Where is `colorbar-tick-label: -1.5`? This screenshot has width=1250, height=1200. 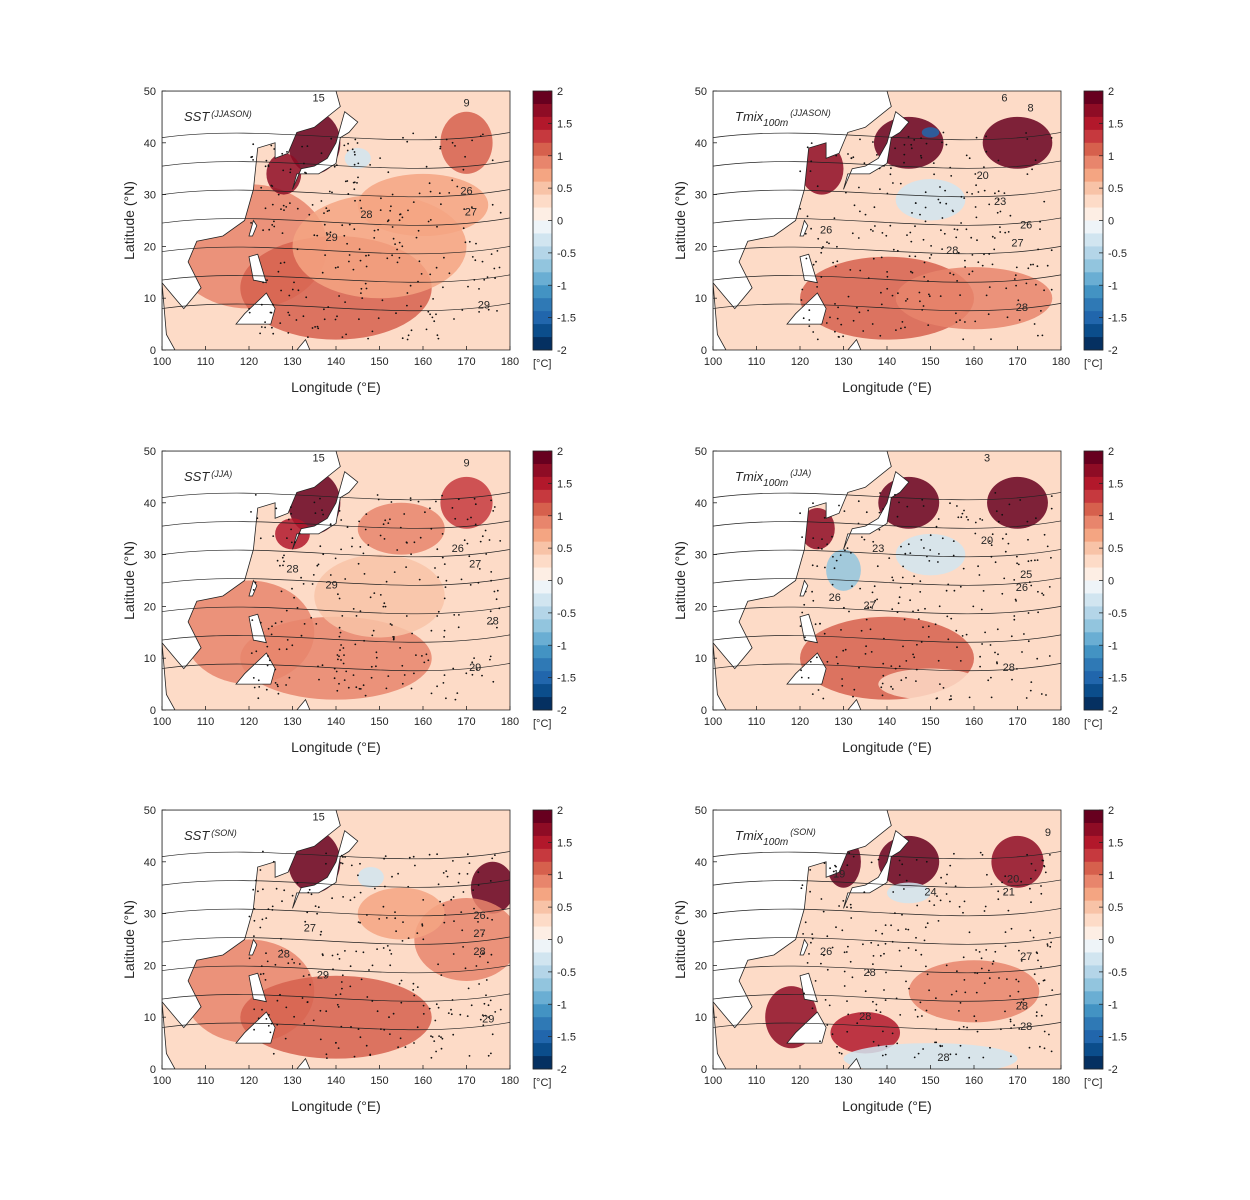 colorbar-tick-label: -1.5 is located at coordinates (1117, 679).